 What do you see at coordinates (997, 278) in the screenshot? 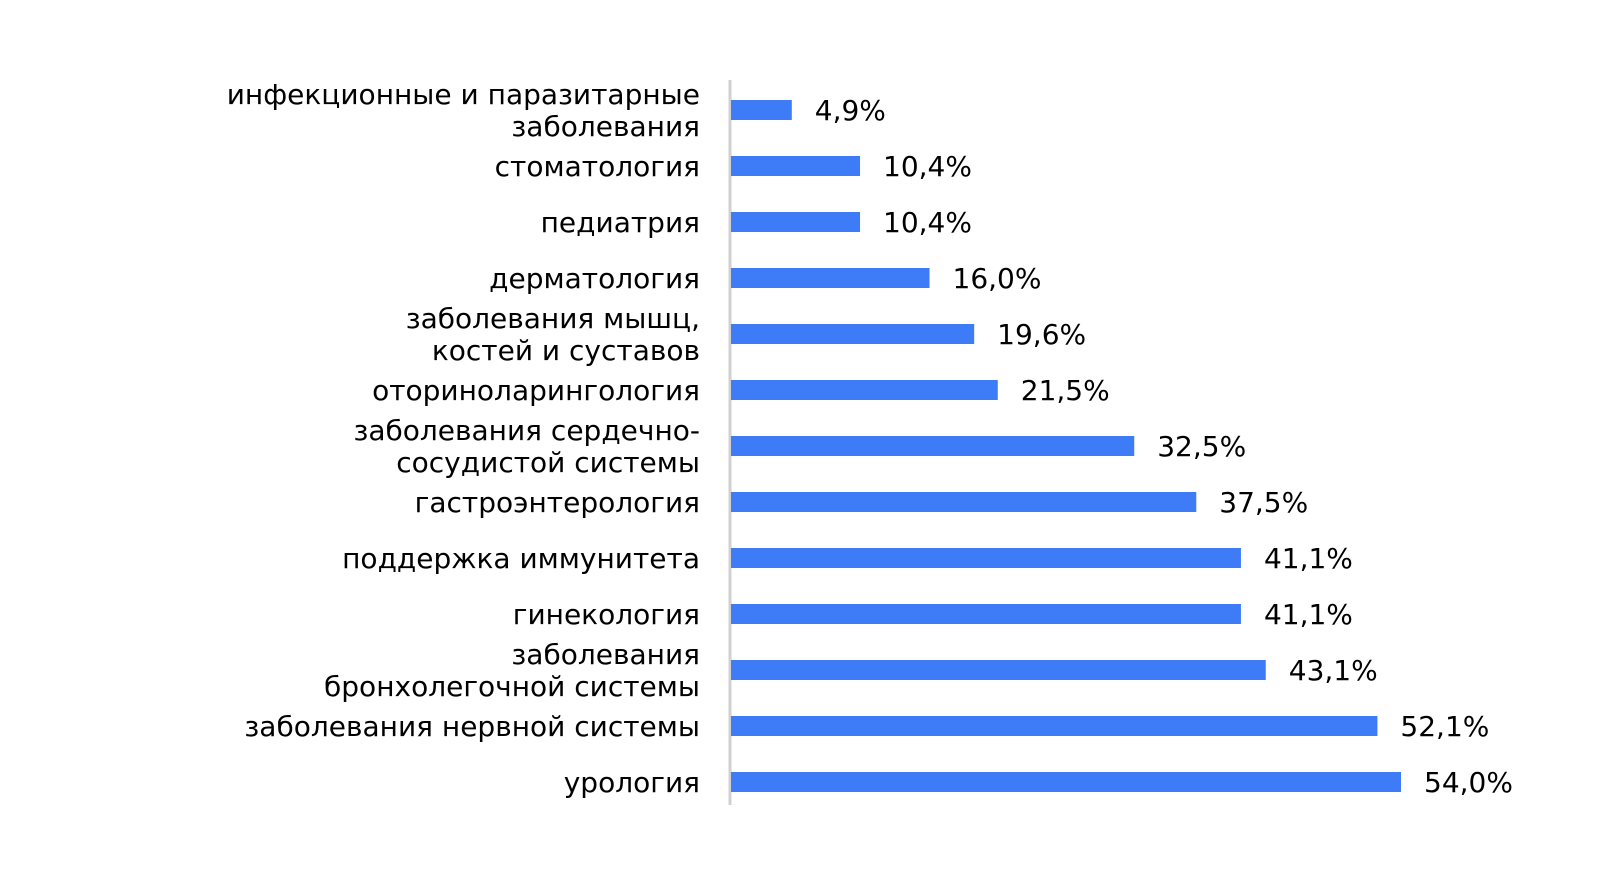
I see `bar-value-label: 16,0%` at bounding box center [997, 278].